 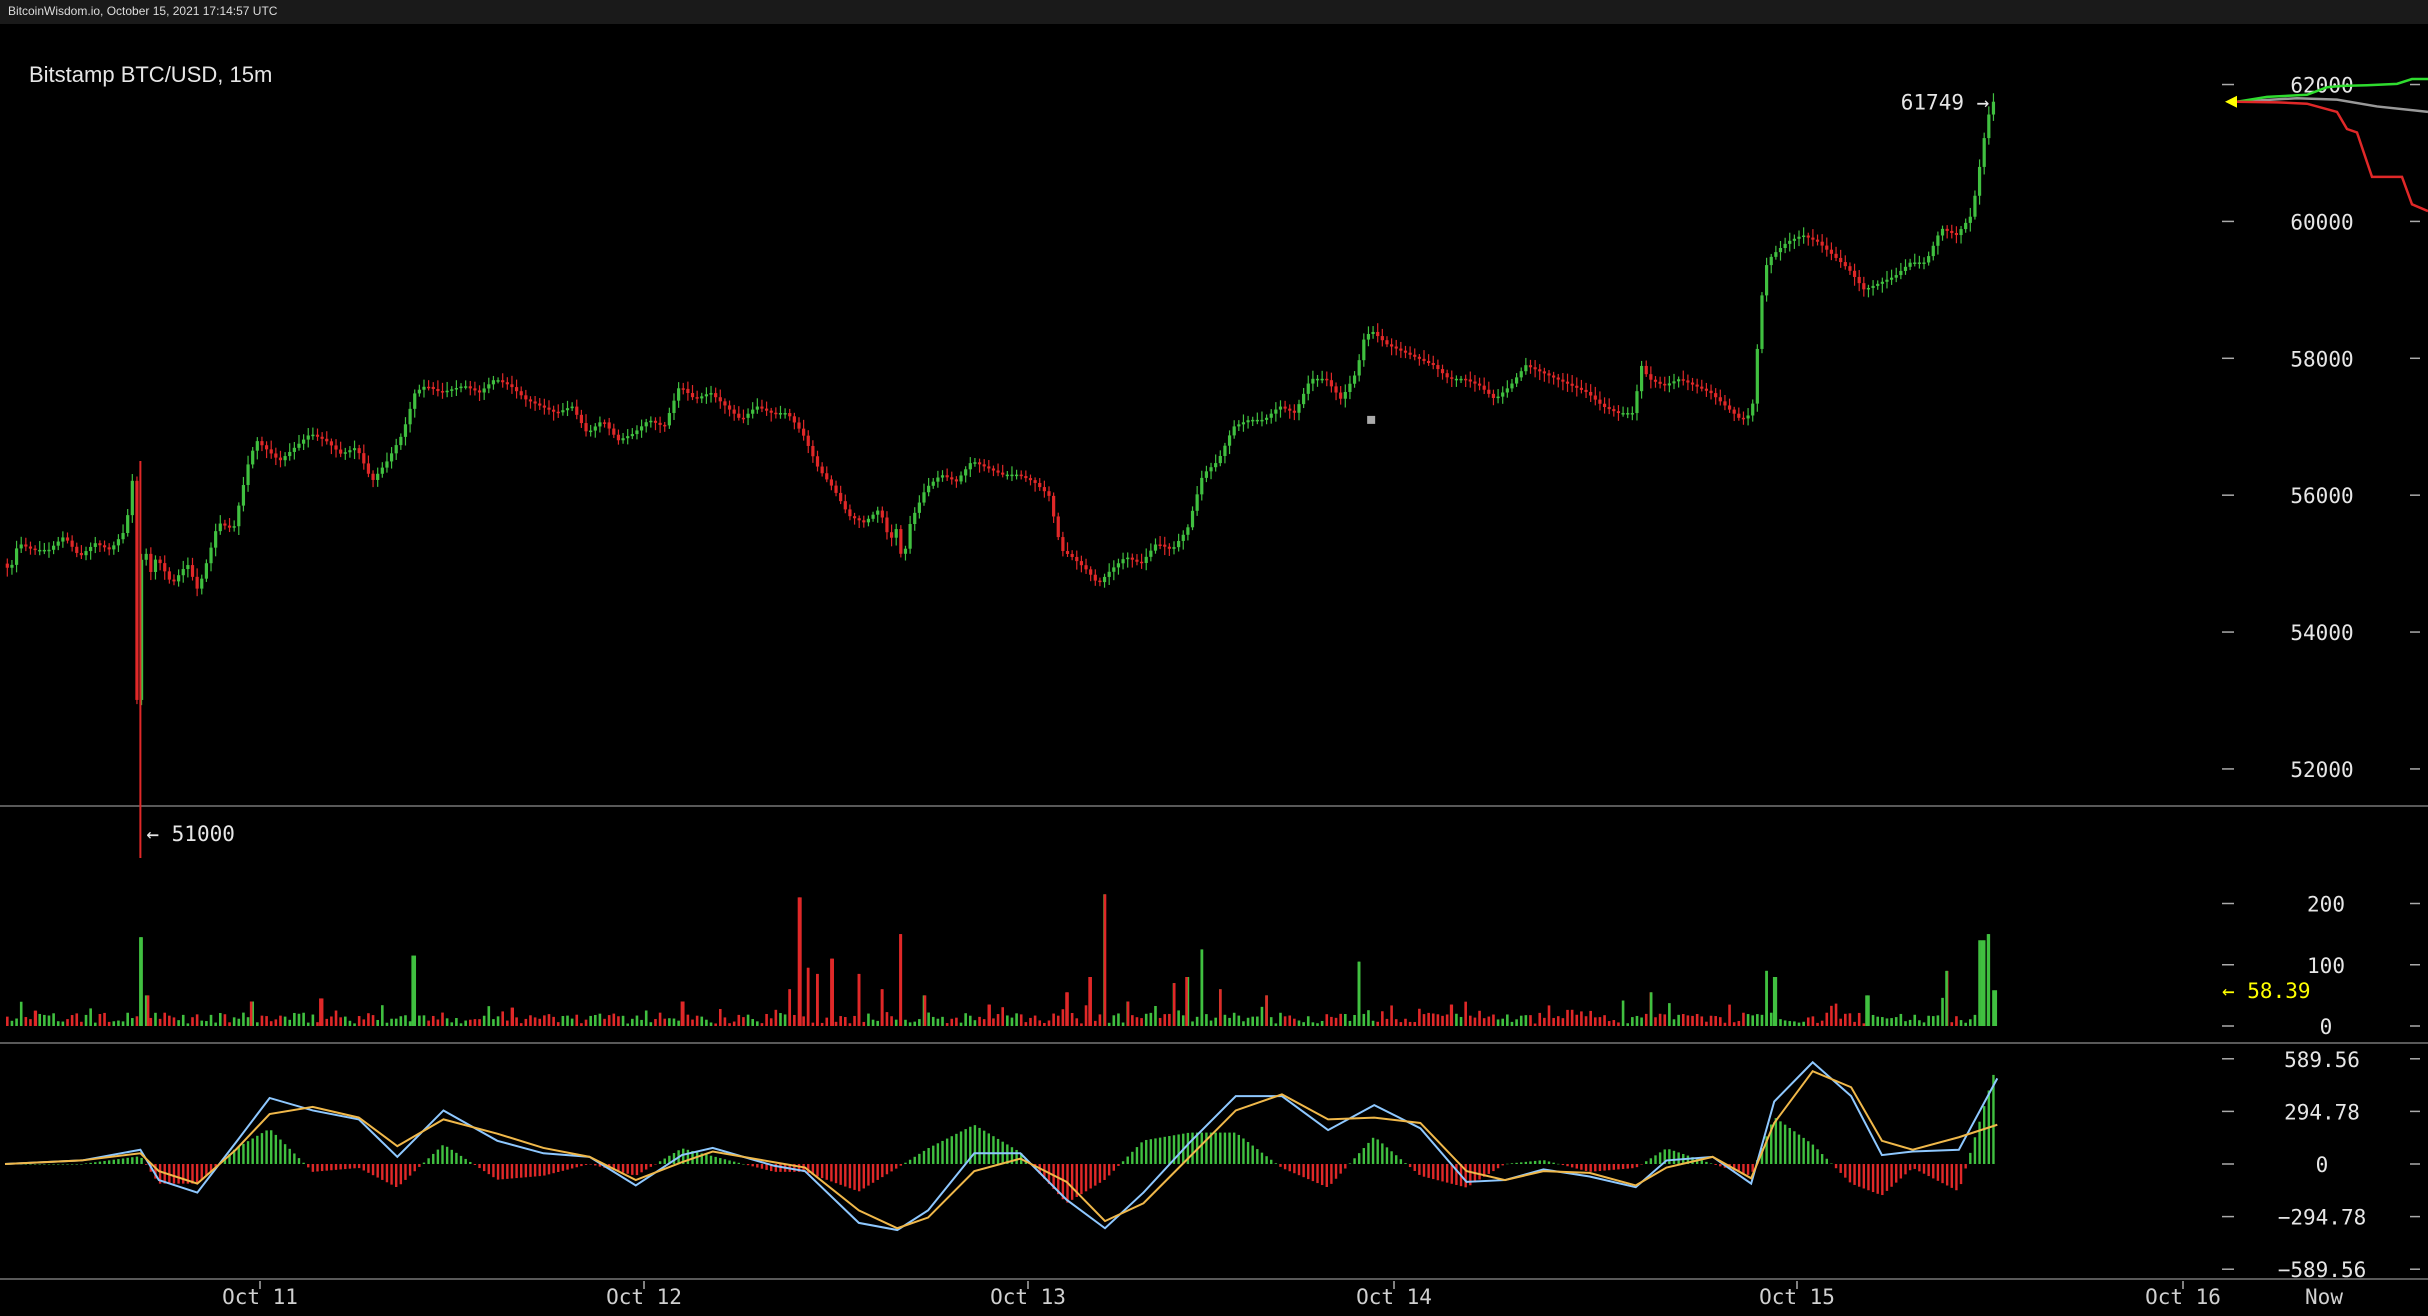 What do you see at coordinates (2322, 1218) in the screenshot?
I see `macd-axis-label: −294.78` at bounding box center [2322, 1218].